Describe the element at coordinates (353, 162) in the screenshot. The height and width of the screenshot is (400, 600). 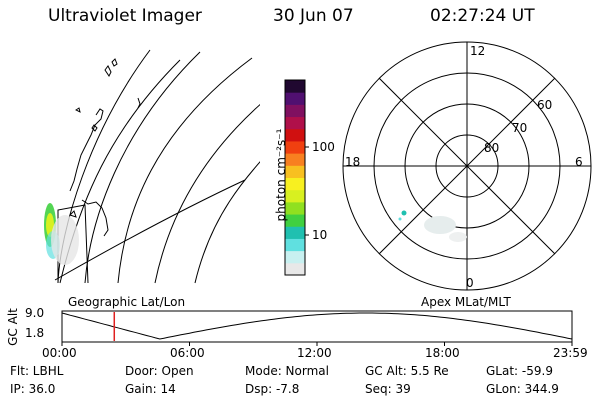
I see `polar-label-18: 18` at that location.